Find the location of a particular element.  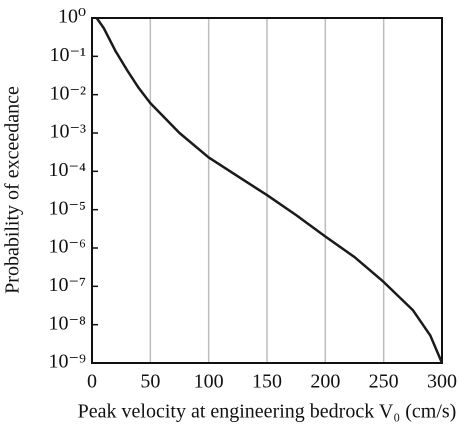

x-tick-label: 100 is located at coordinates (209, 382).